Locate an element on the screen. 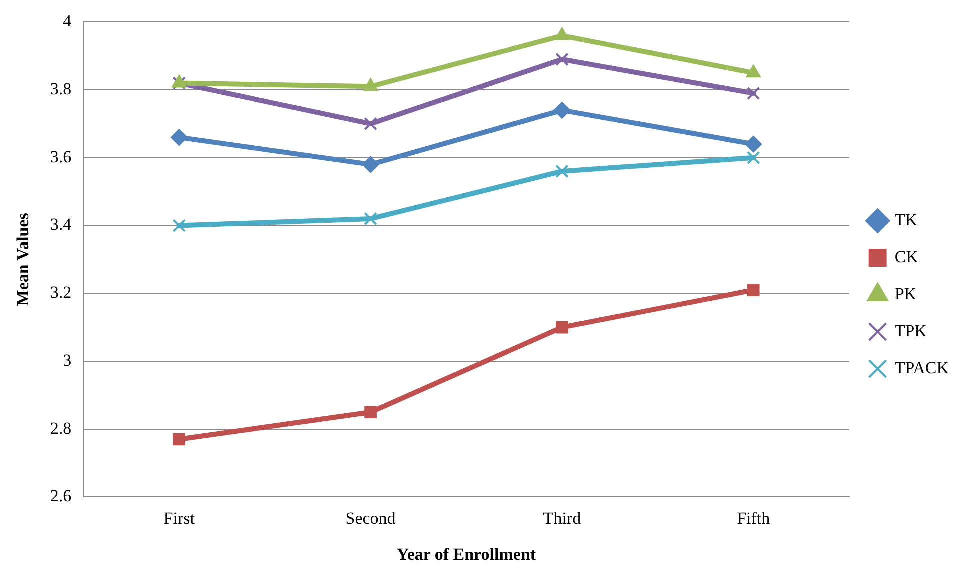 The height and width of the screenshot is (580, 969). legend-label: PK is located at coordinates (906, 294).